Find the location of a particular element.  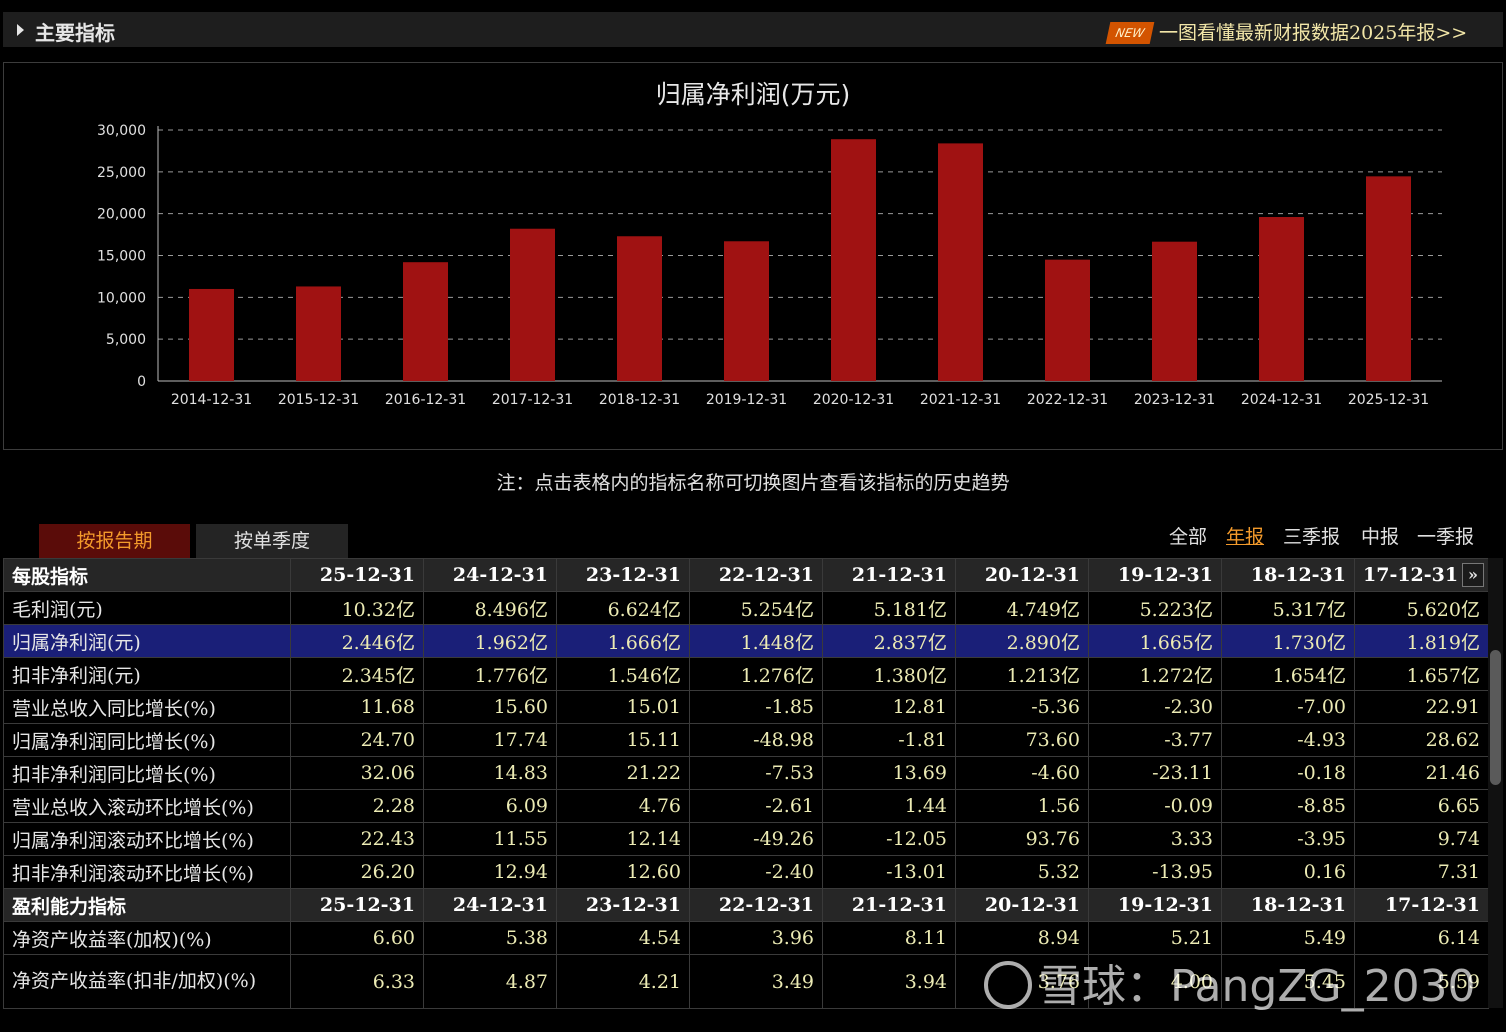

table-cell: -1.85 is located at coordinates (756, 707).